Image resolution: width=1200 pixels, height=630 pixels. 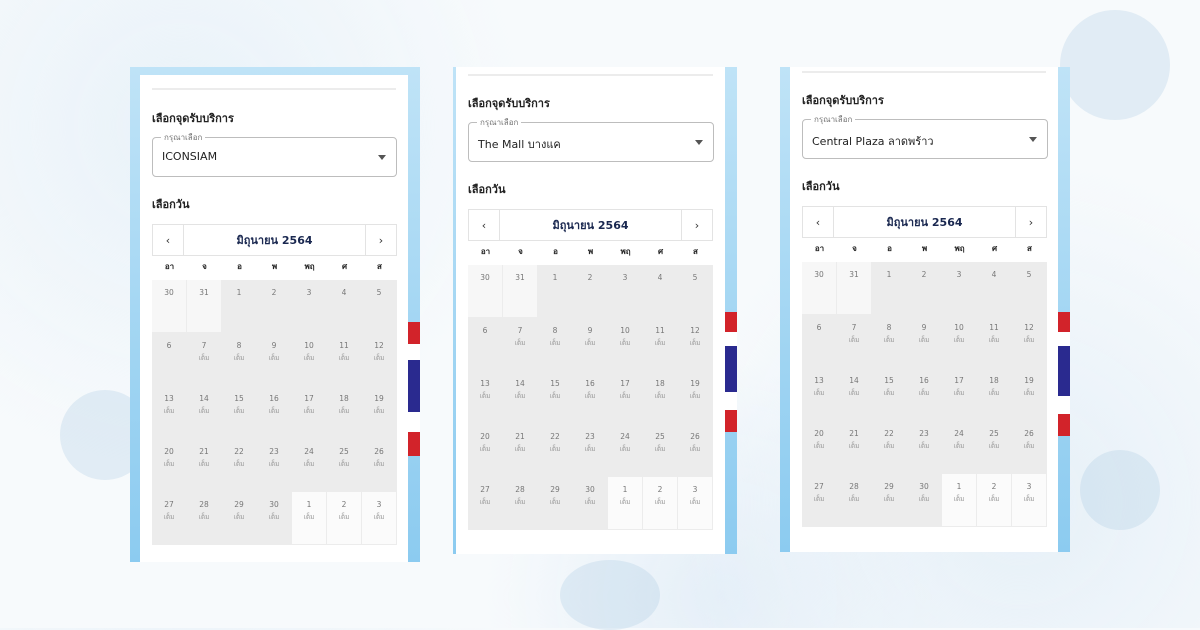 I want to click on location-select: กรุณาเลือก Central Plaza ลาดพร้าว, so click(x=925, y=136).